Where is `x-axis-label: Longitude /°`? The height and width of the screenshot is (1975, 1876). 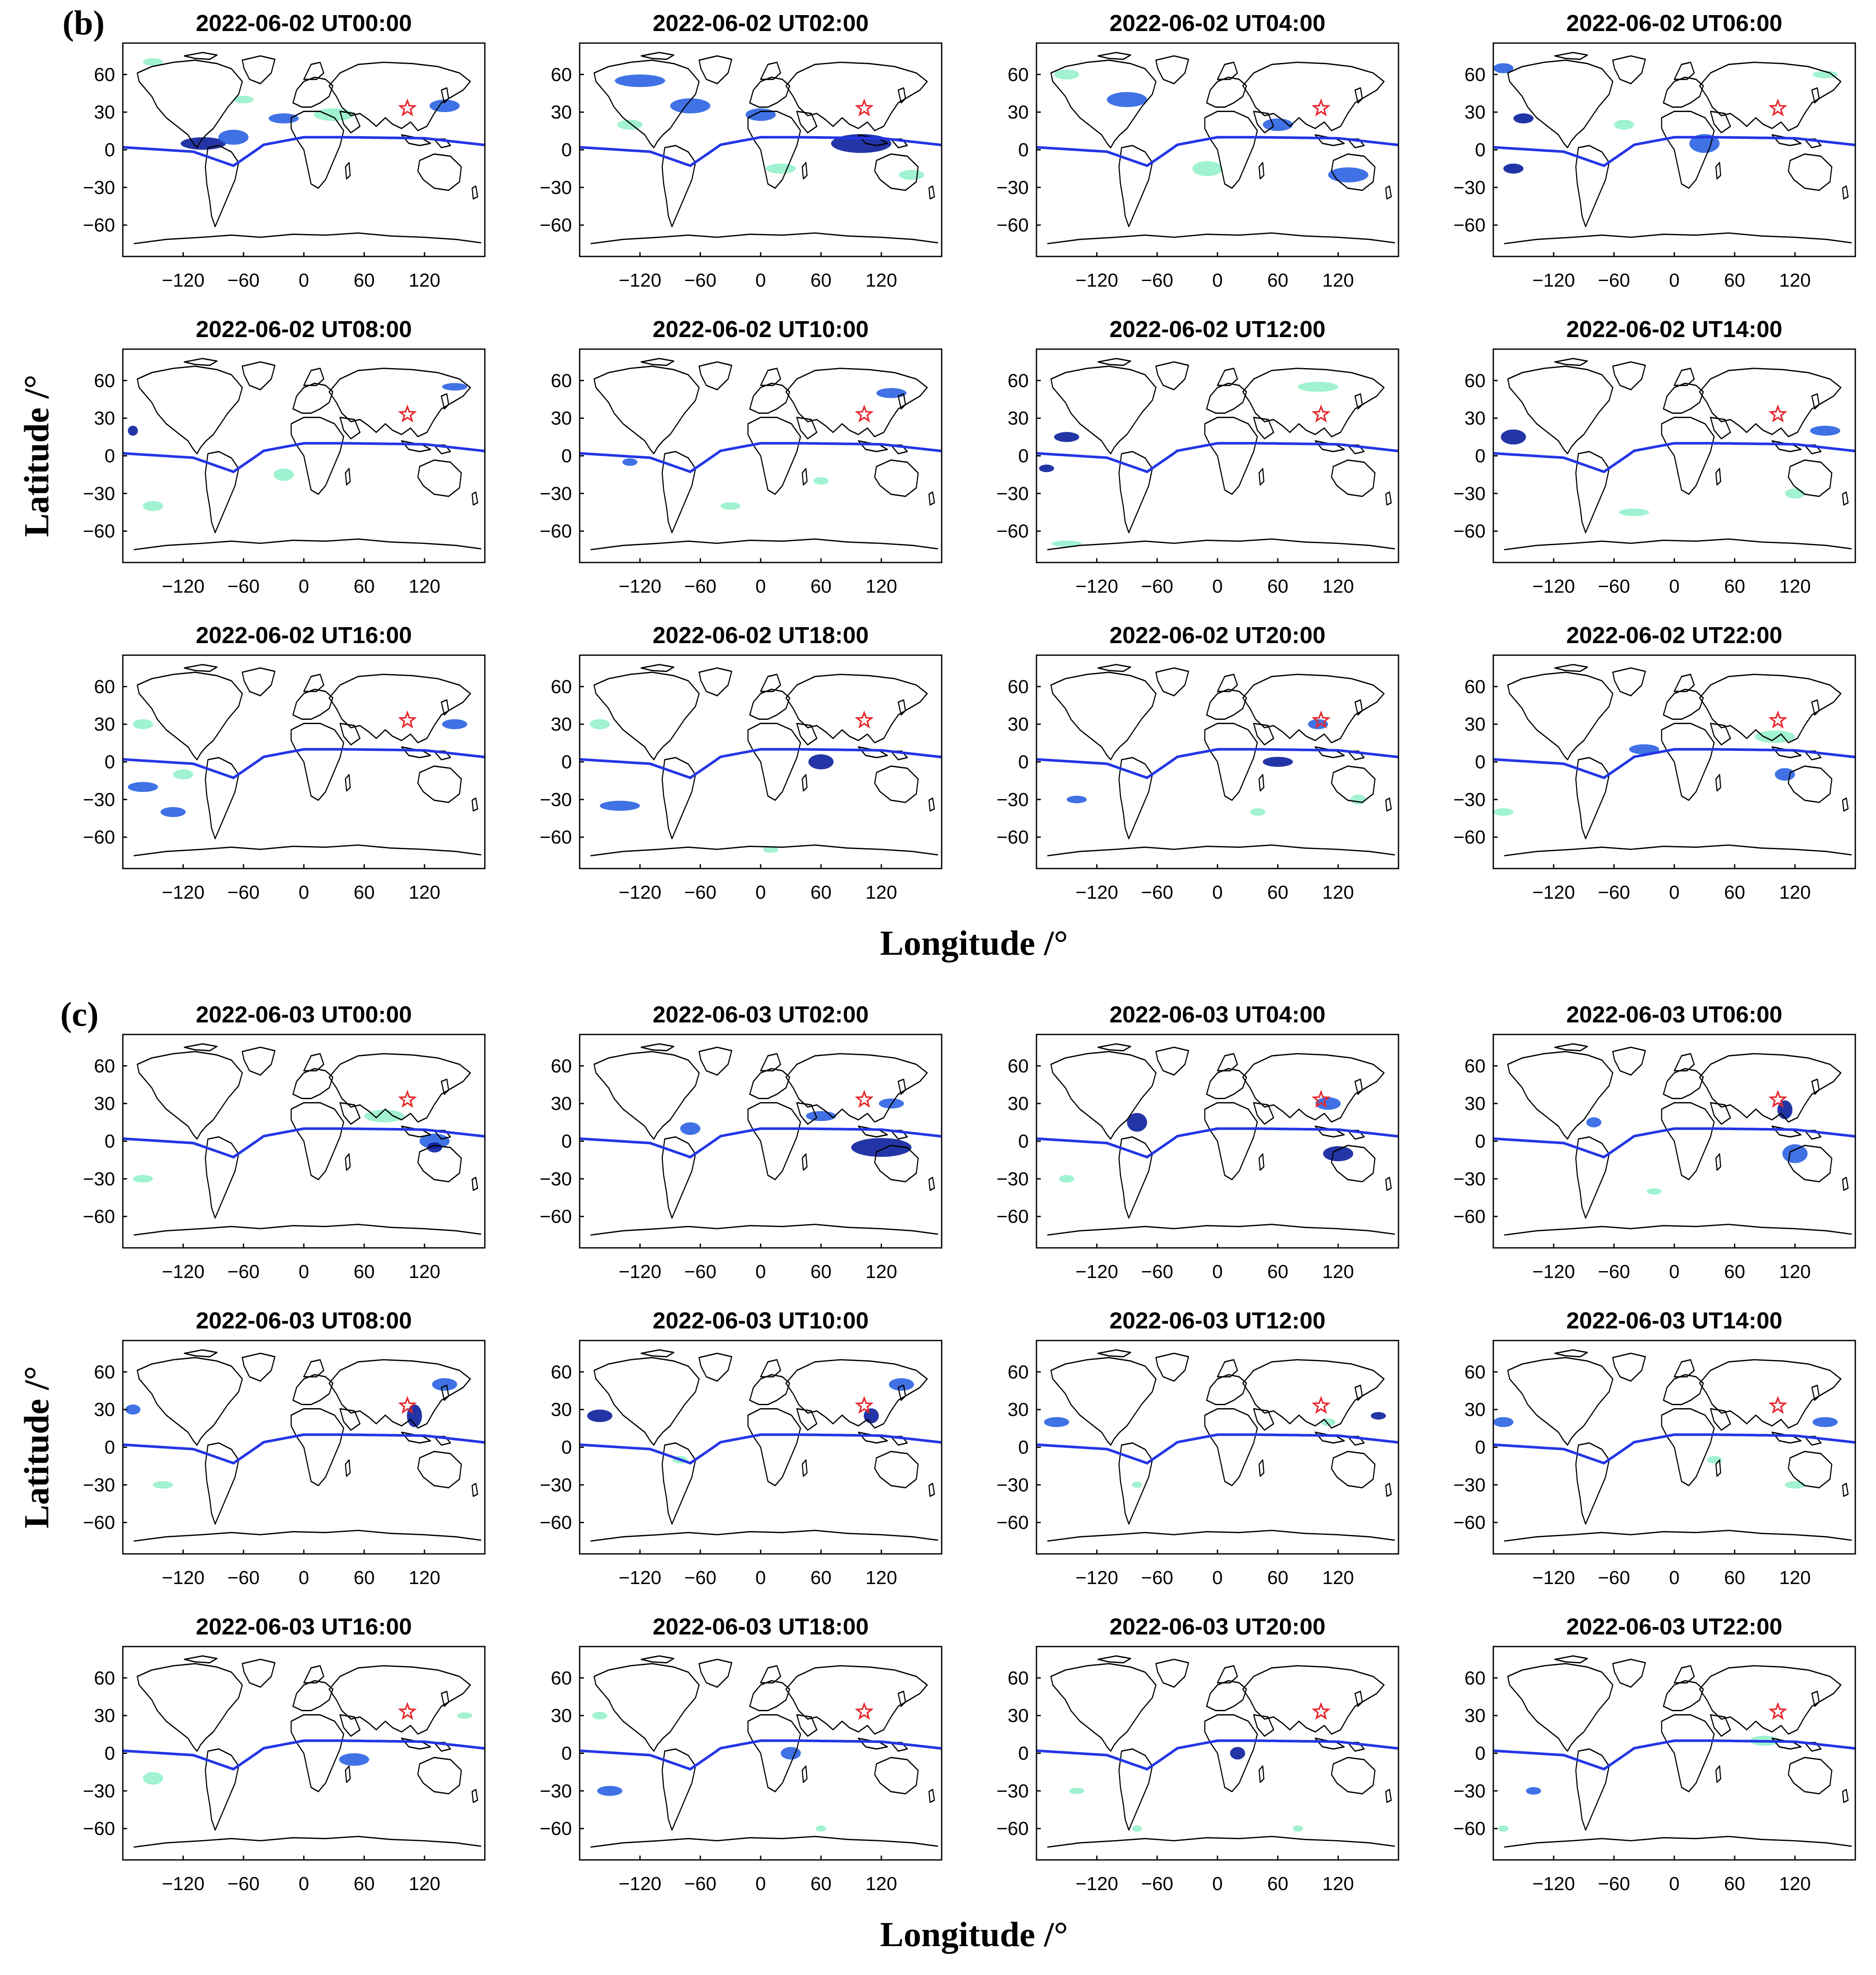
x-axis-label: Longitude /° is located at coordinates (974, 1934).